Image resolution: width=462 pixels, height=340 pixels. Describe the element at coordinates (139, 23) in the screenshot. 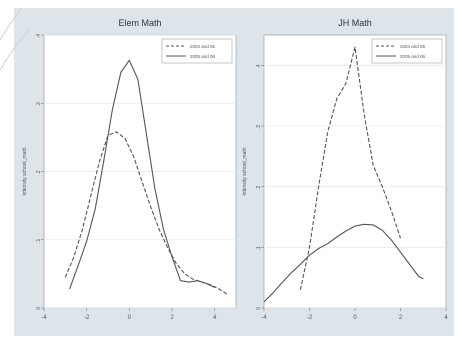

I see `chart-title: Elem Math` at that location.